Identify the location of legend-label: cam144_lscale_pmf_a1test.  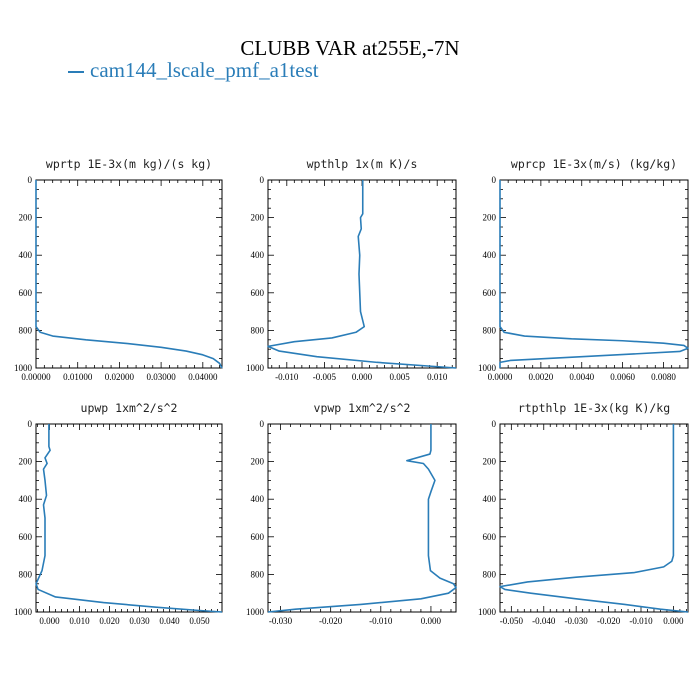
(204, 70).